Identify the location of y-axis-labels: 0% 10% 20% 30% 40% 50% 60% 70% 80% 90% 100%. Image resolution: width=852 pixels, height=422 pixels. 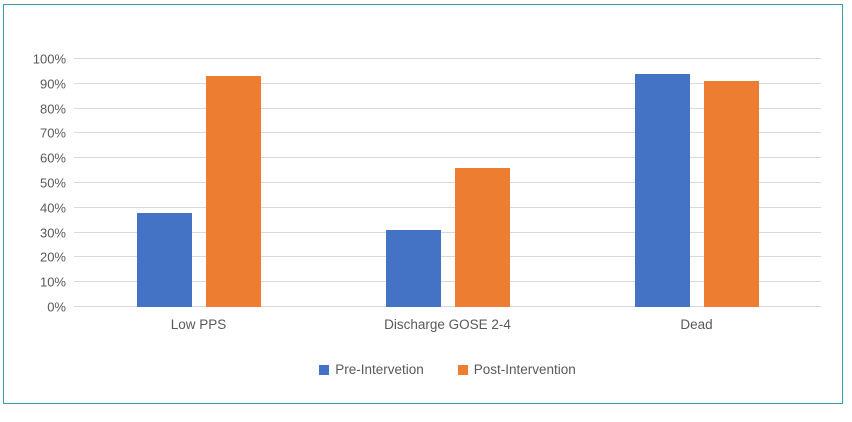
(35, 183).